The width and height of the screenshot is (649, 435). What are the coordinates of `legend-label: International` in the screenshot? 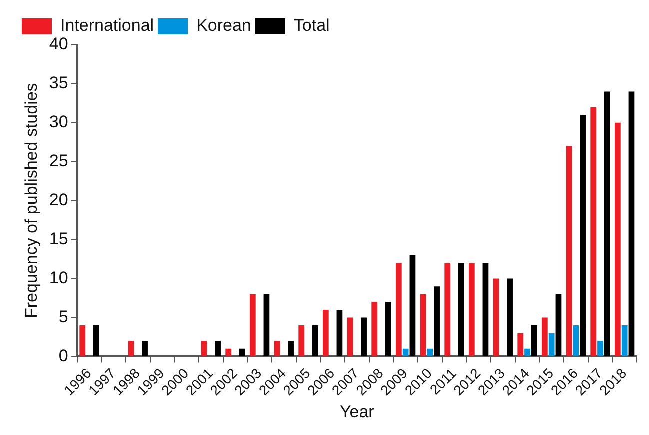 It's located at (107, 26).